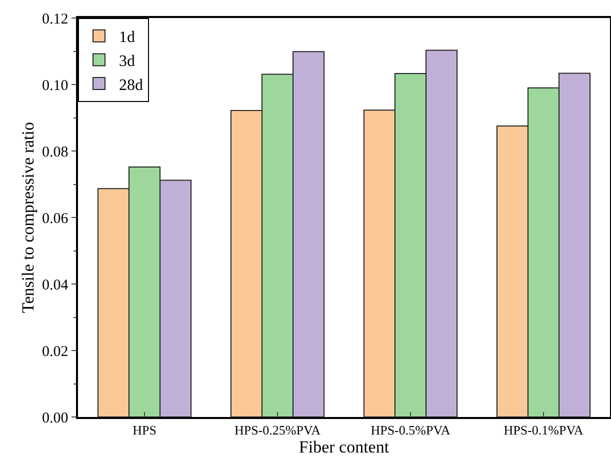 Image resolution: width=611 pixels, height=464 pixels. Describe the element at coordinates (544, 430) in the screenshot. I see `x-tick-label: HPS-0.1%PVA` at that location.